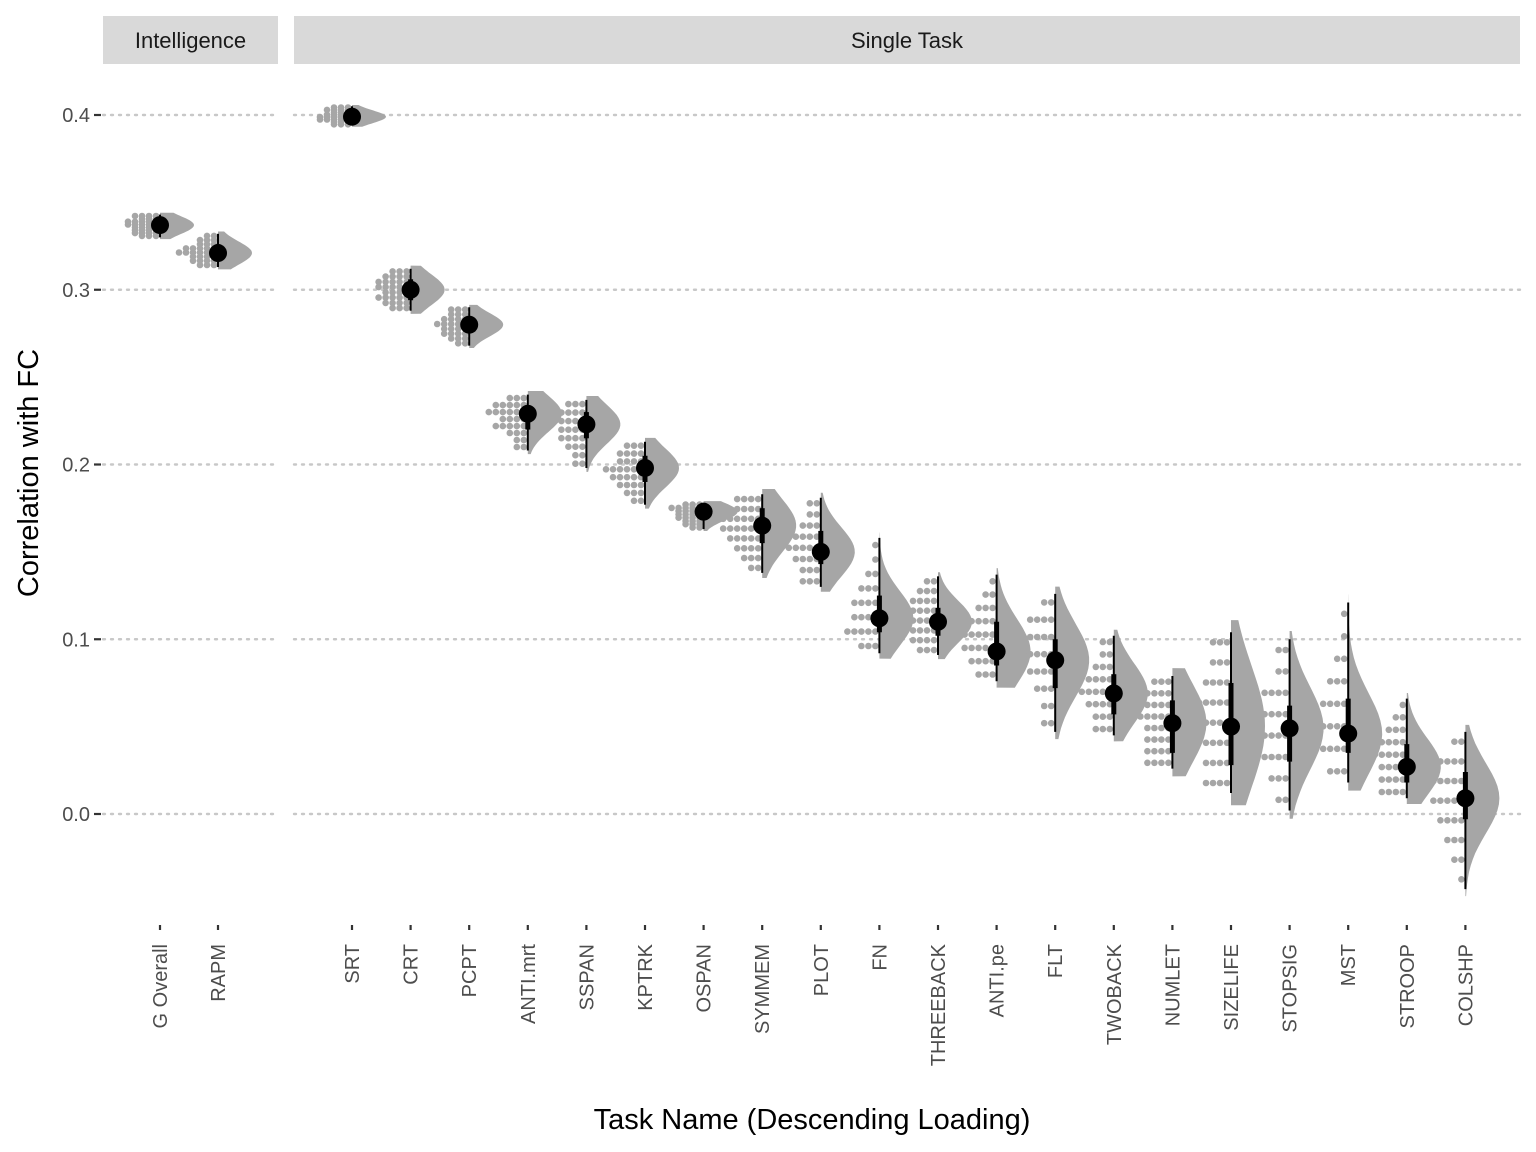 This screenshot has width=1536, height=1152. Describe the element at coordinates (1232, 987) in the screenshot. I see `x-tick-label: SIZELIFE` at that location.